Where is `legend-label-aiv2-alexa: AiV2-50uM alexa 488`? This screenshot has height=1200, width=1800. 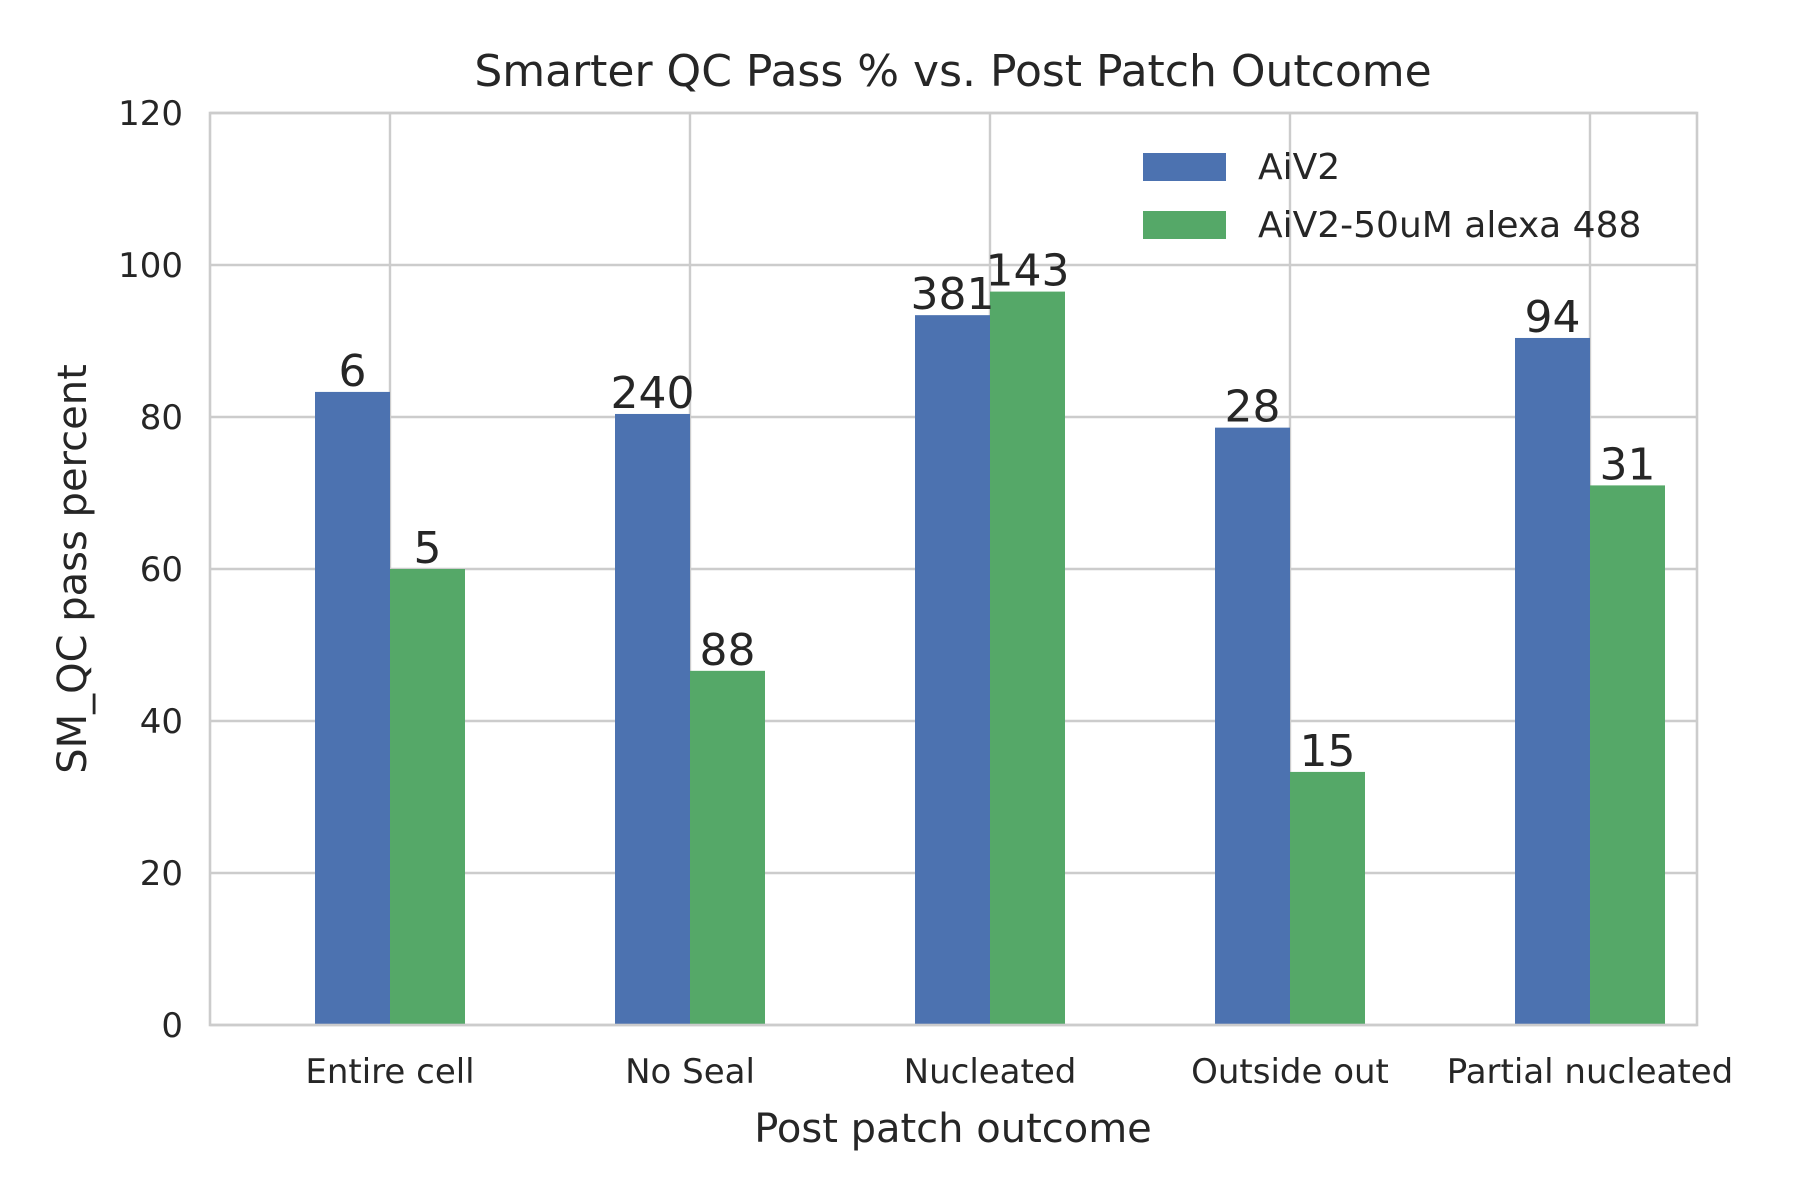
legend-label-aiv2-alexa: AiV2-50uM alexa 488 is located at coordinates (1449, 225).